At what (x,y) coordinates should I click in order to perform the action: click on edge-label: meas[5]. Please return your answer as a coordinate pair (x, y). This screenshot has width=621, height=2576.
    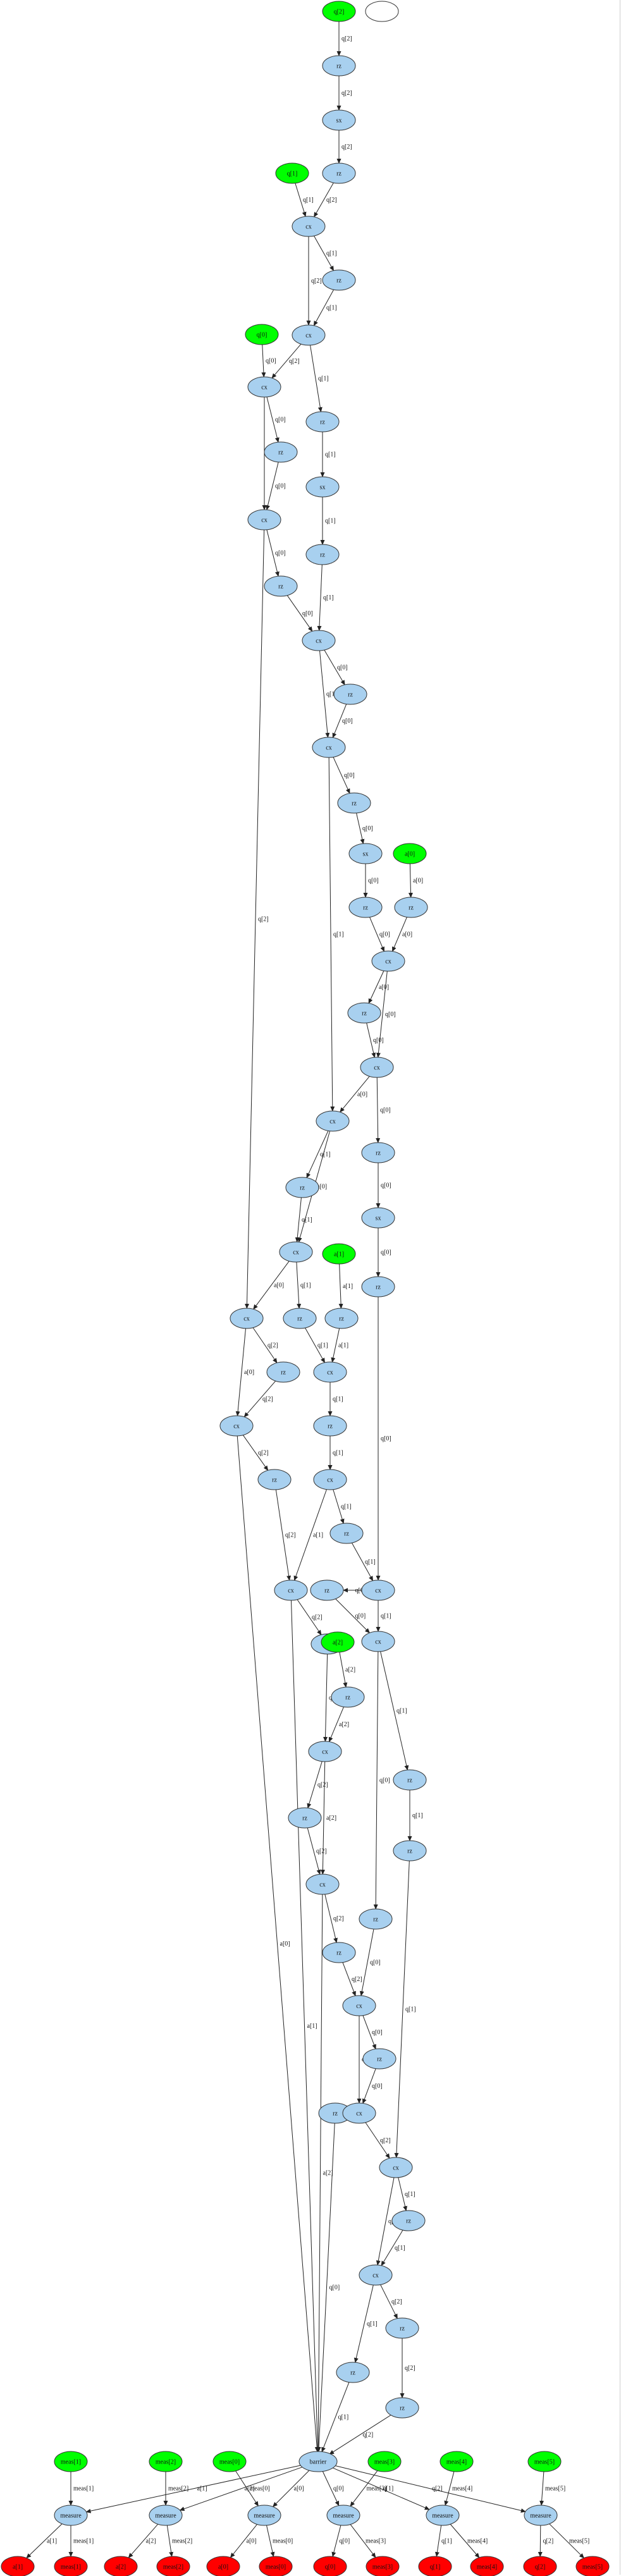
    Looking at the image, I should click on (555, 2489).